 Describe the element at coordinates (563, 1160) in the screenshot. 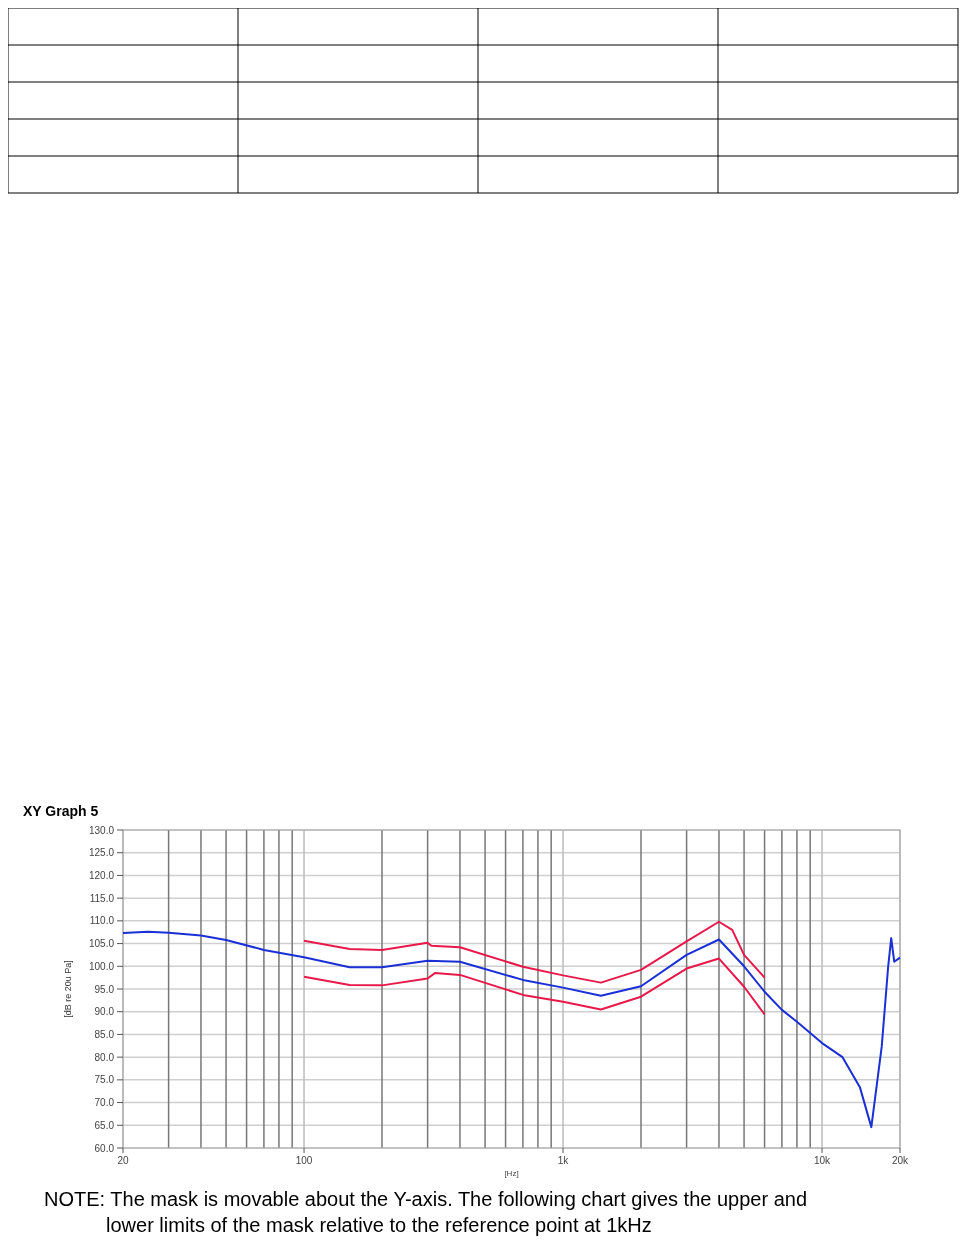

I see `x-tick-label: 1k` at that location.